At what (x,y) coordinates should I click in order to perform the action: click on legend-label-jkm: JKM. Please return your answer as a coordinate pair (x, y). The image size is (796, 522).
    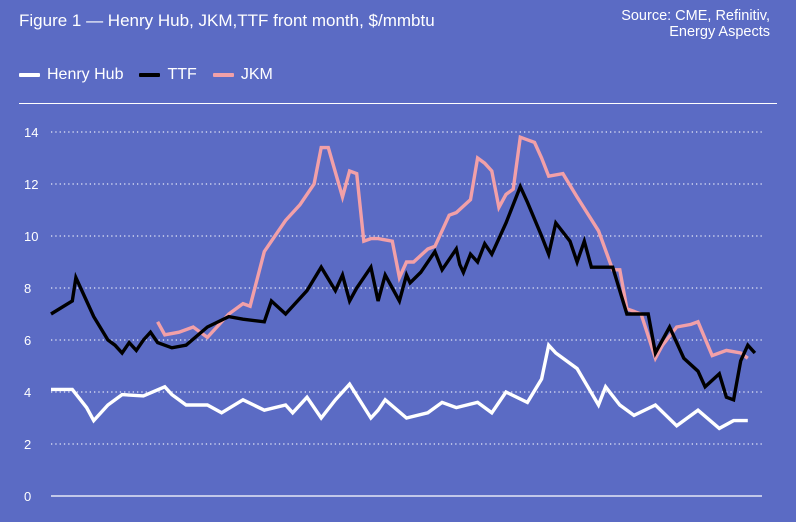
    Looking at the image, I should click on (256, 74).